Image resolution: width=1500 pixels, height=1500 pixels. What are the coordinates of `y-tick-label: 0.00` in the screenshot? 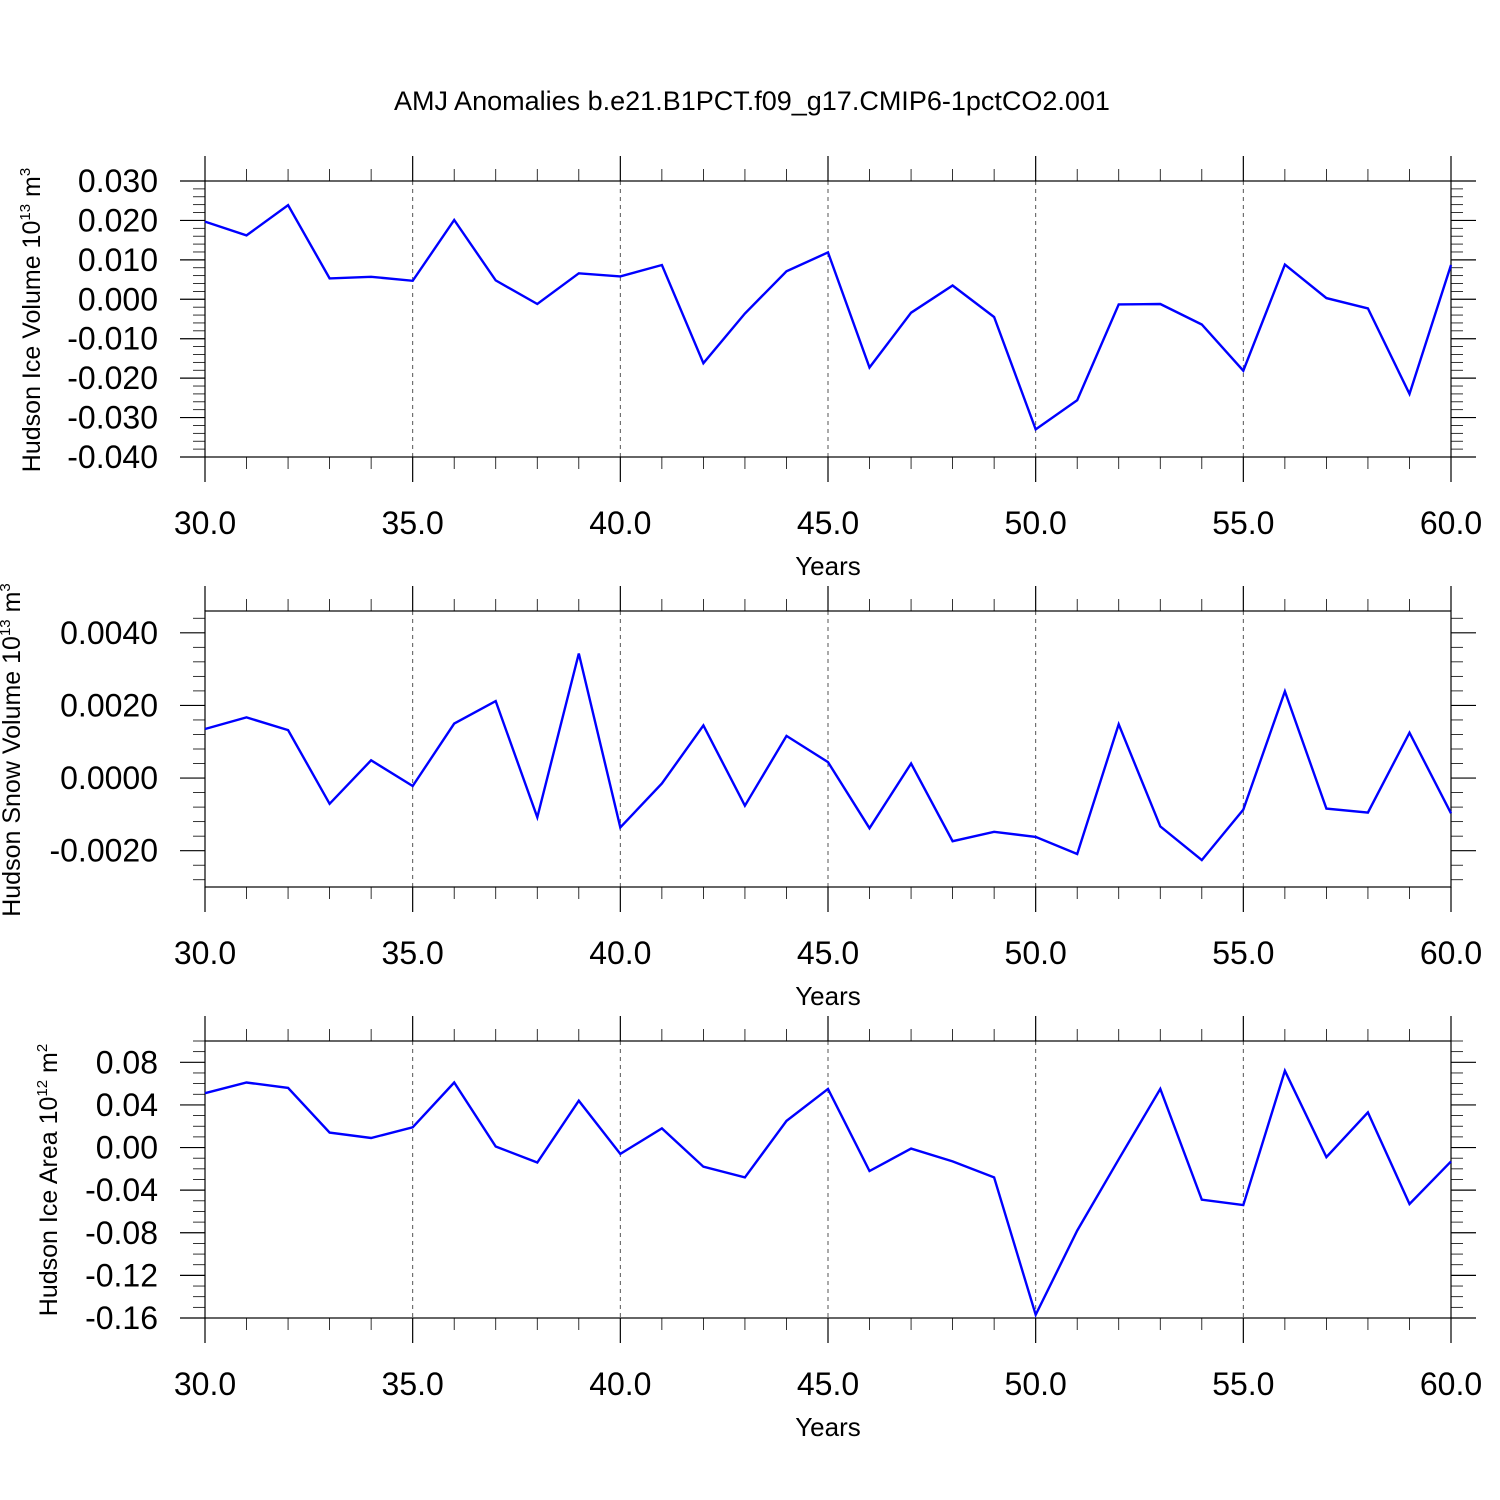 It's located at (127, 1148).